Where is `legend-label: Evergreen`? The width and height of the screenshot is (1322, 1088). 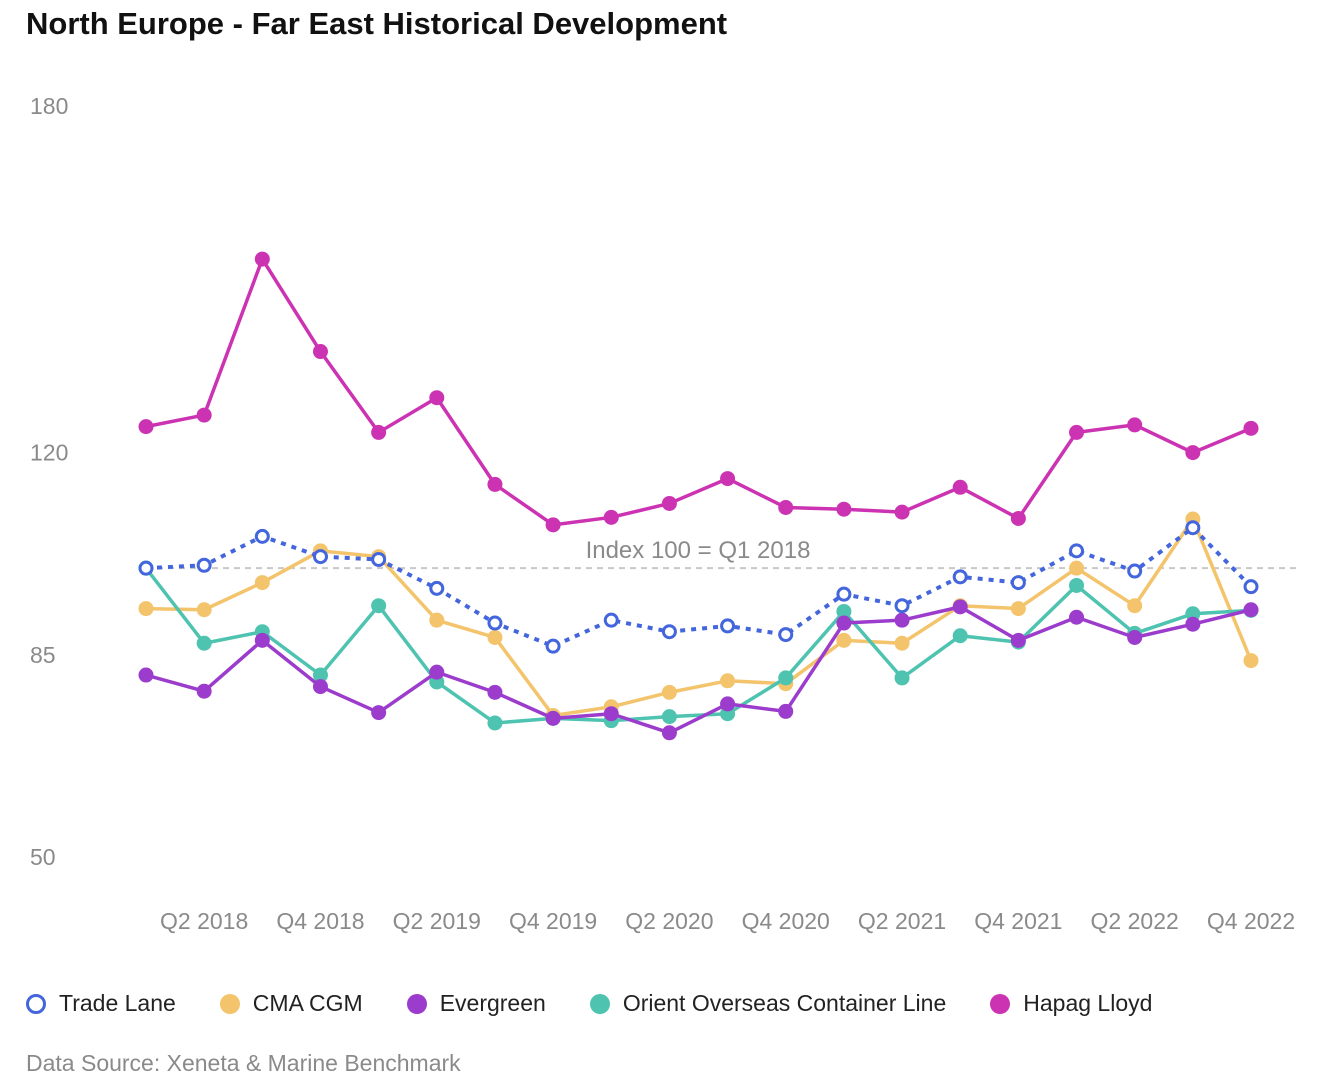
legend-label: Evergreen is located at coordinates (492, 1003).